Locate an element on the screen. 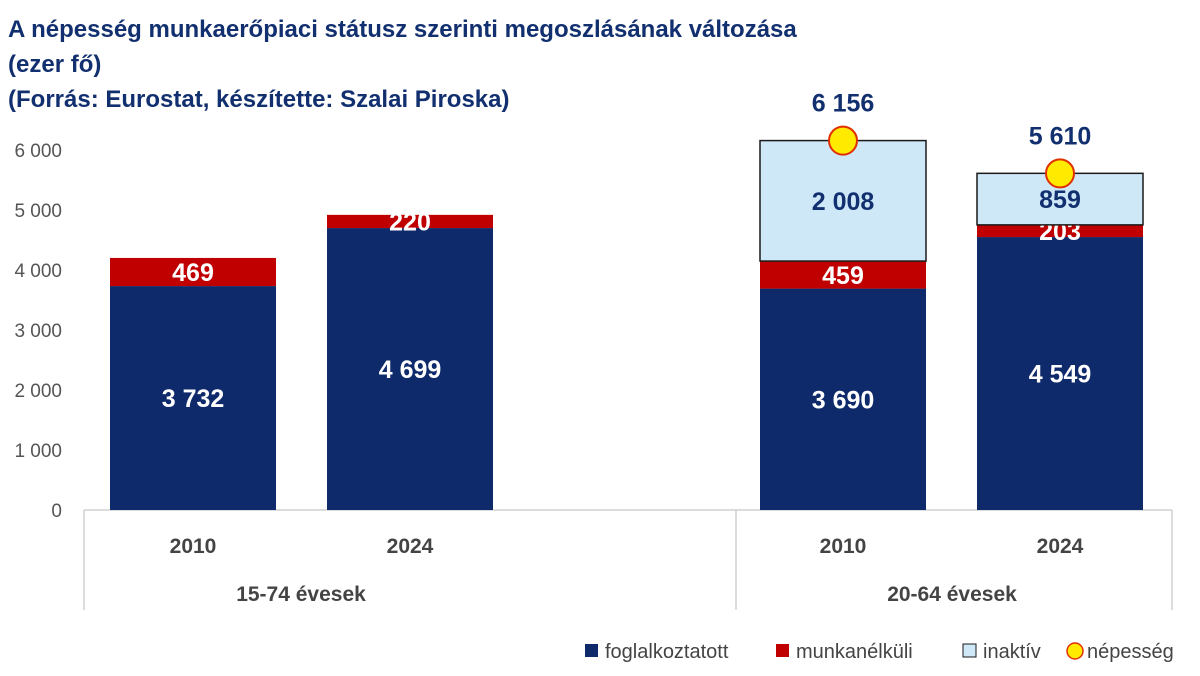  legend-label: foglalkoztatott is located at coordinates (667, 652).